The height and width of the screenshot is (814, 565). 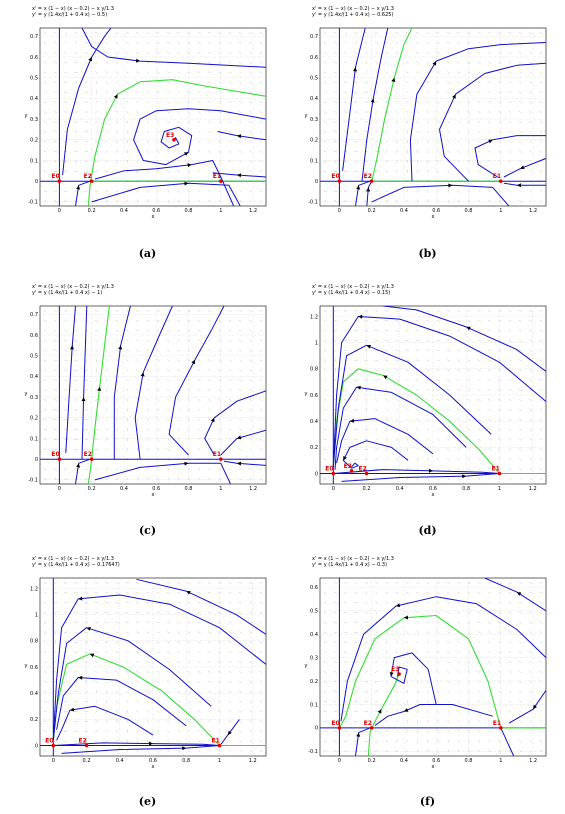 What do you see at coordinates (339, 181) in the screenshot?
I see `equilibrium-point` at bounding box center [339, 181].